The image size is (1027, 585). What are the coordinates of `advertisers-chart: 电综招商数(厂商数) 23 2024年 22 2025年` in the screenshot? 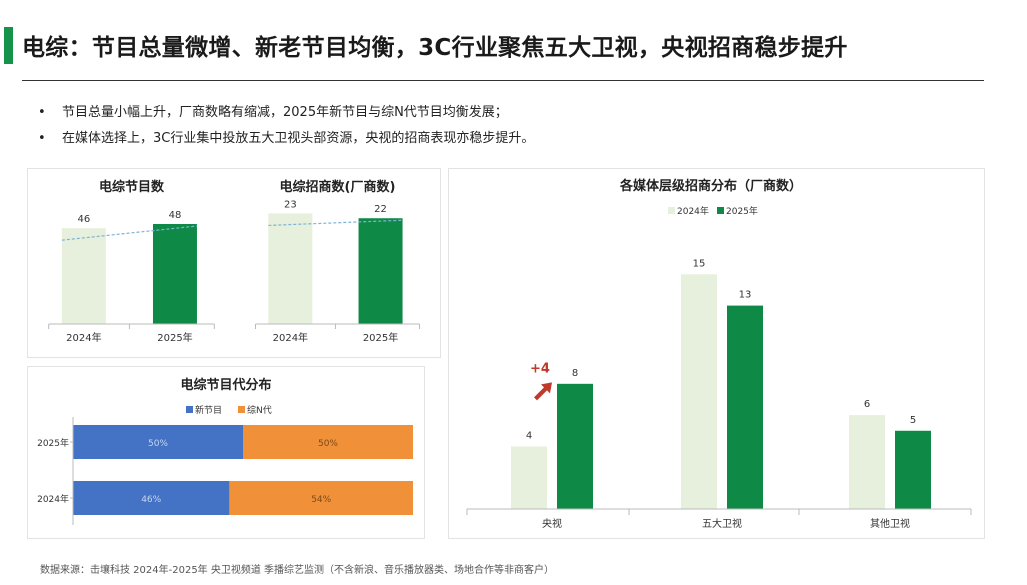 It's located at (337, 261).